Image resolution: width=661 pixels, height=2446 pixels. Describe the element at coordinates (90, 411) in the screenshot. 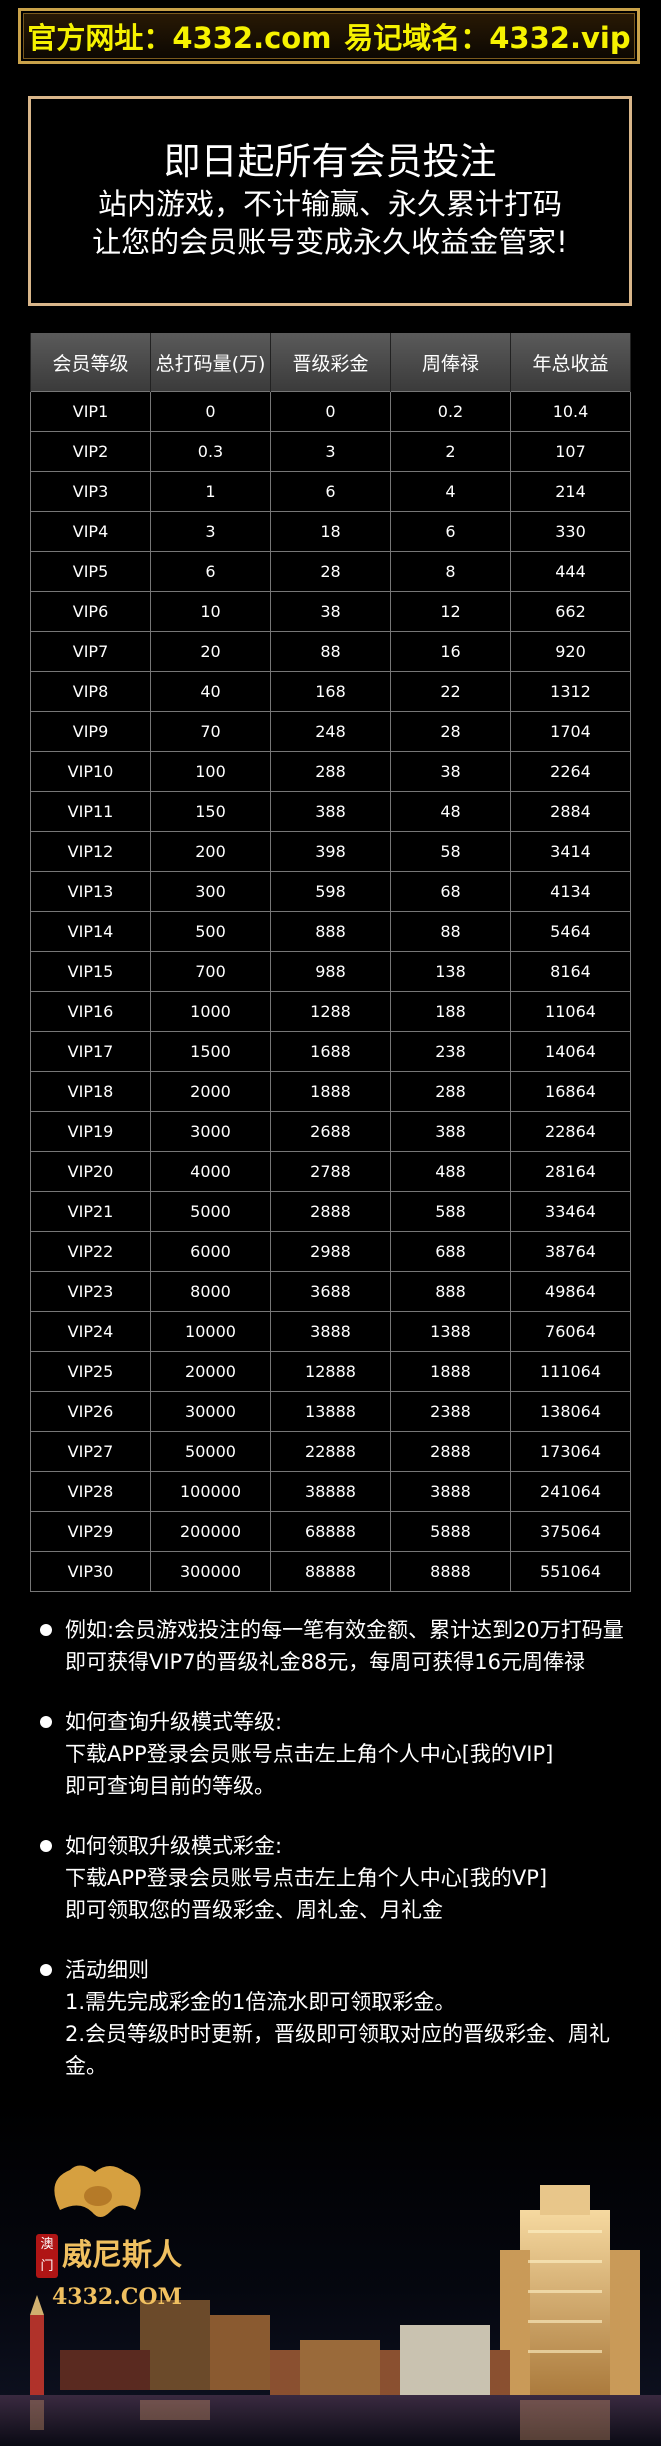

I see `table-cell: VIP1` at that location.